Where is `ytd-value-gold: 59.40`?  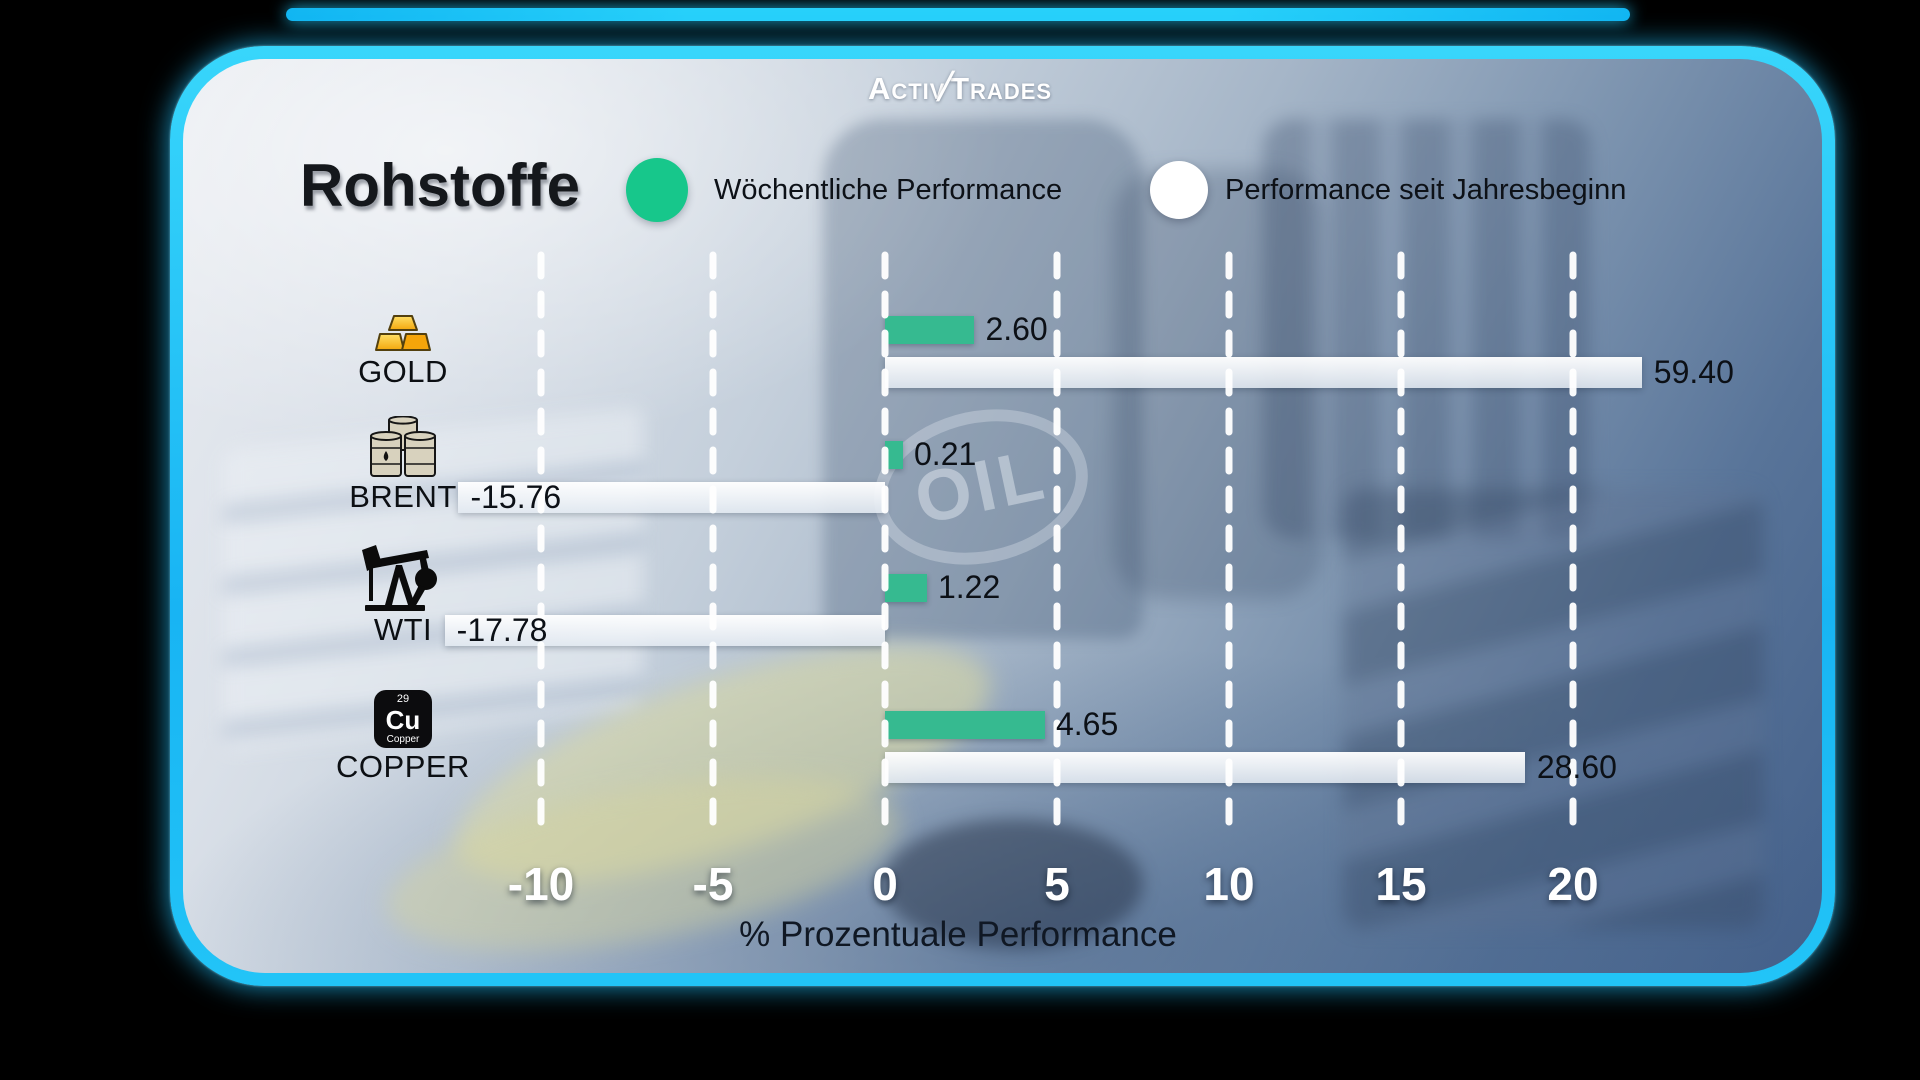 ytd-value-gold: 59.40 is located at coordinates (1693, 372).